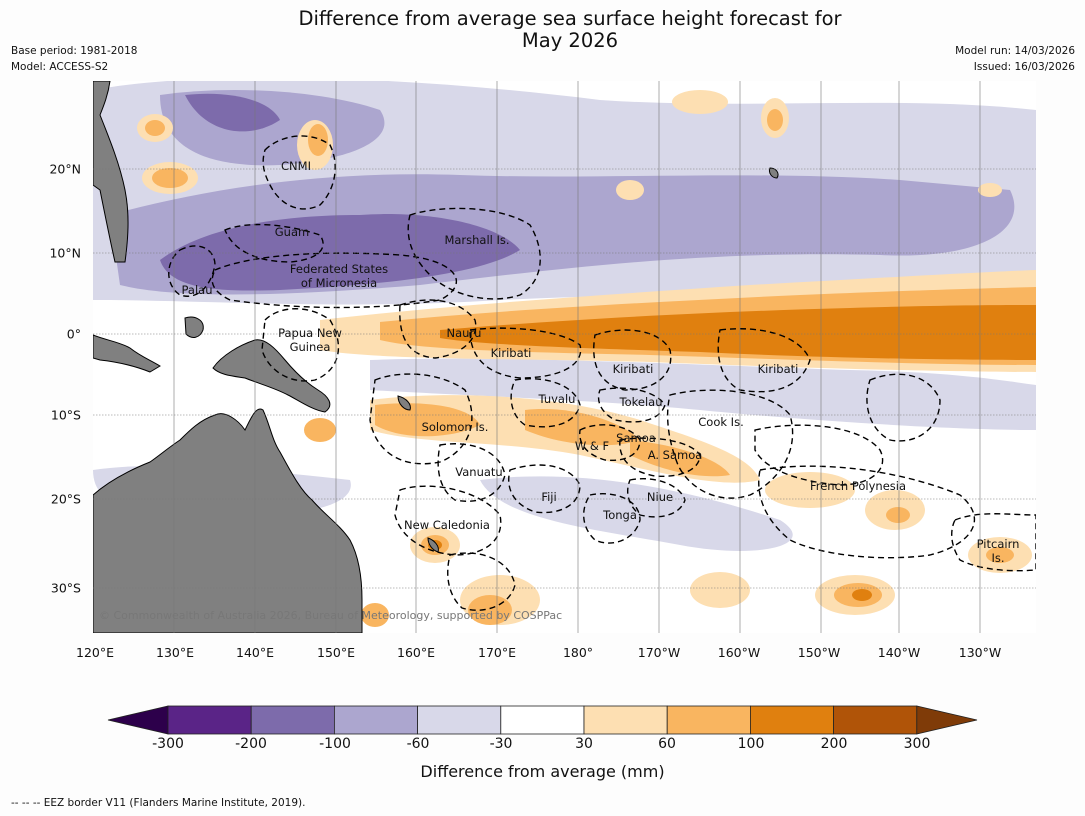 This screenshot has height=816, width=1085. Describe the element at coordinates (980, 652) in the screenshot. I see `x-tick-label: 130°W` at that location.